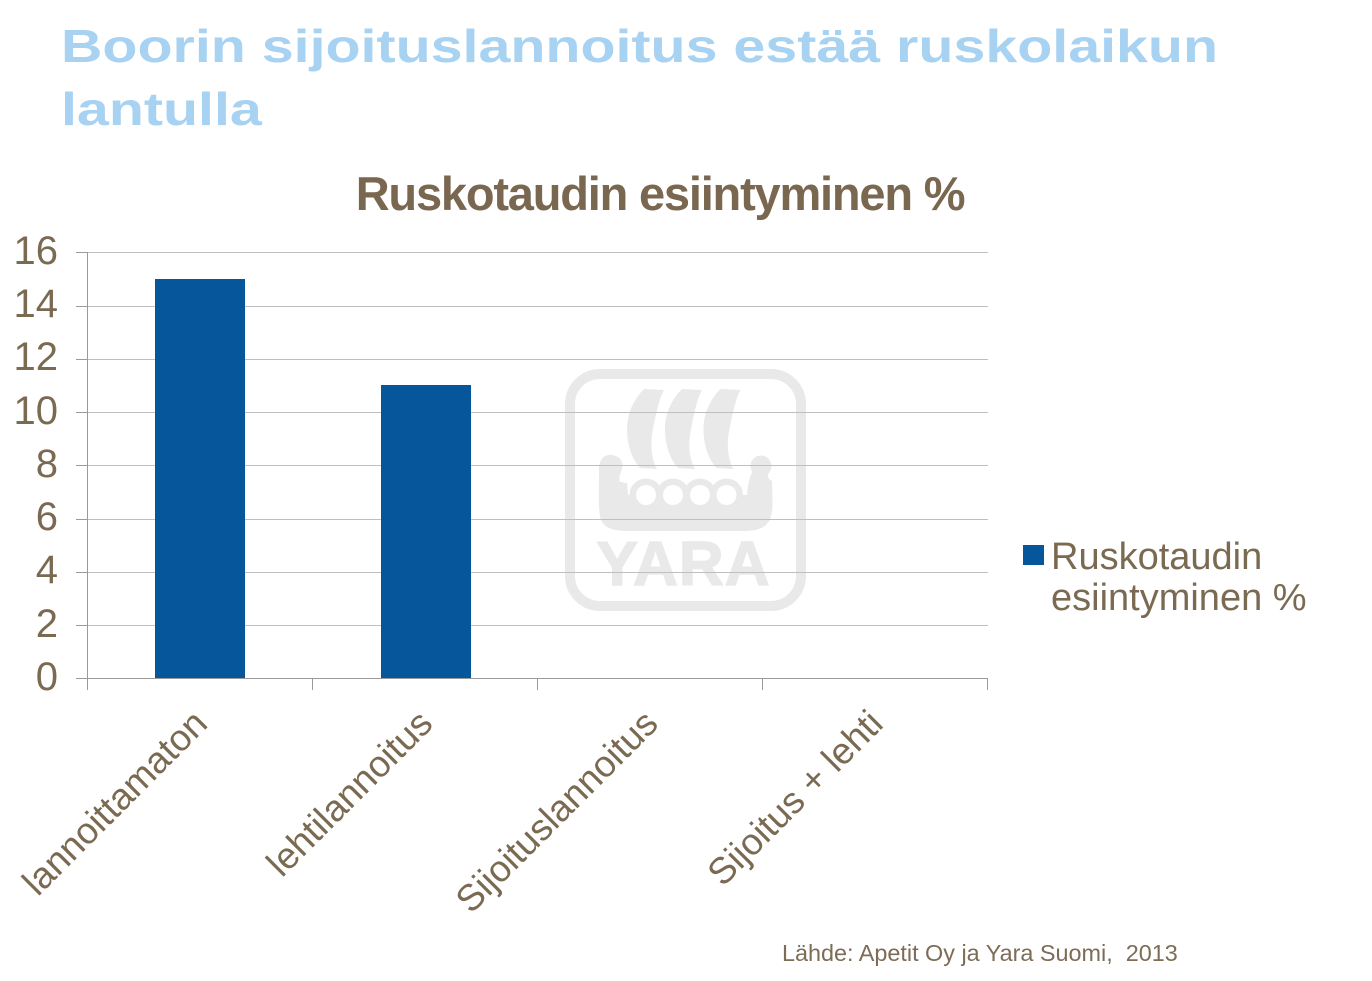 The image size is (1372, 981). Describe the element at coordinates (684, 564) in the screenshot. I see `svg-text: YARA` at that location.